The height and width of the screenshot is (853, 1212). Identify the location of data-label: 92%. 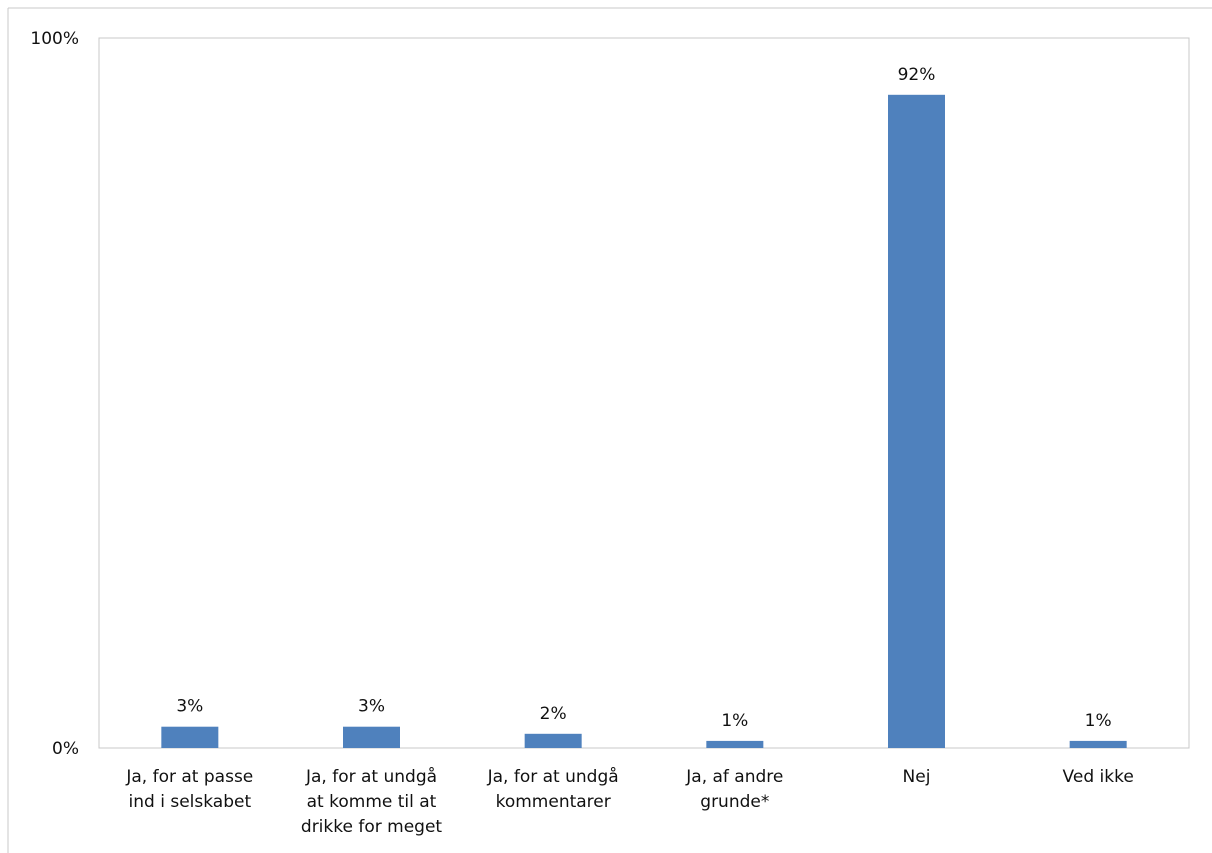
(917, 75).